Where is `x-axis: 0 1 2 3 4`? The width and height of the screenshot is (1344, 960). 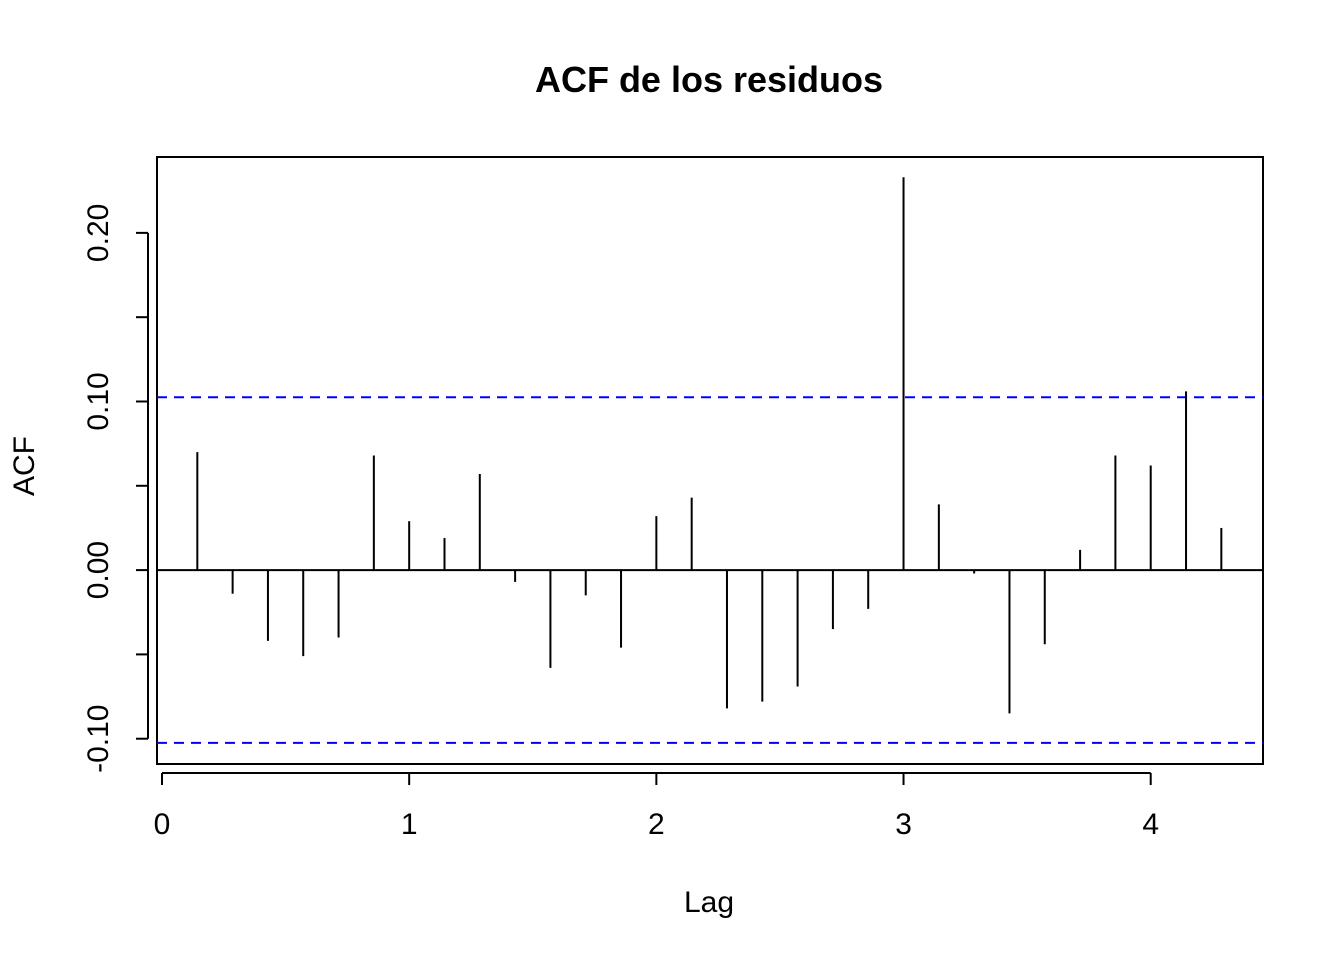
x-axis: 0 1 2 3 4 is located at coordinates (656, 806).